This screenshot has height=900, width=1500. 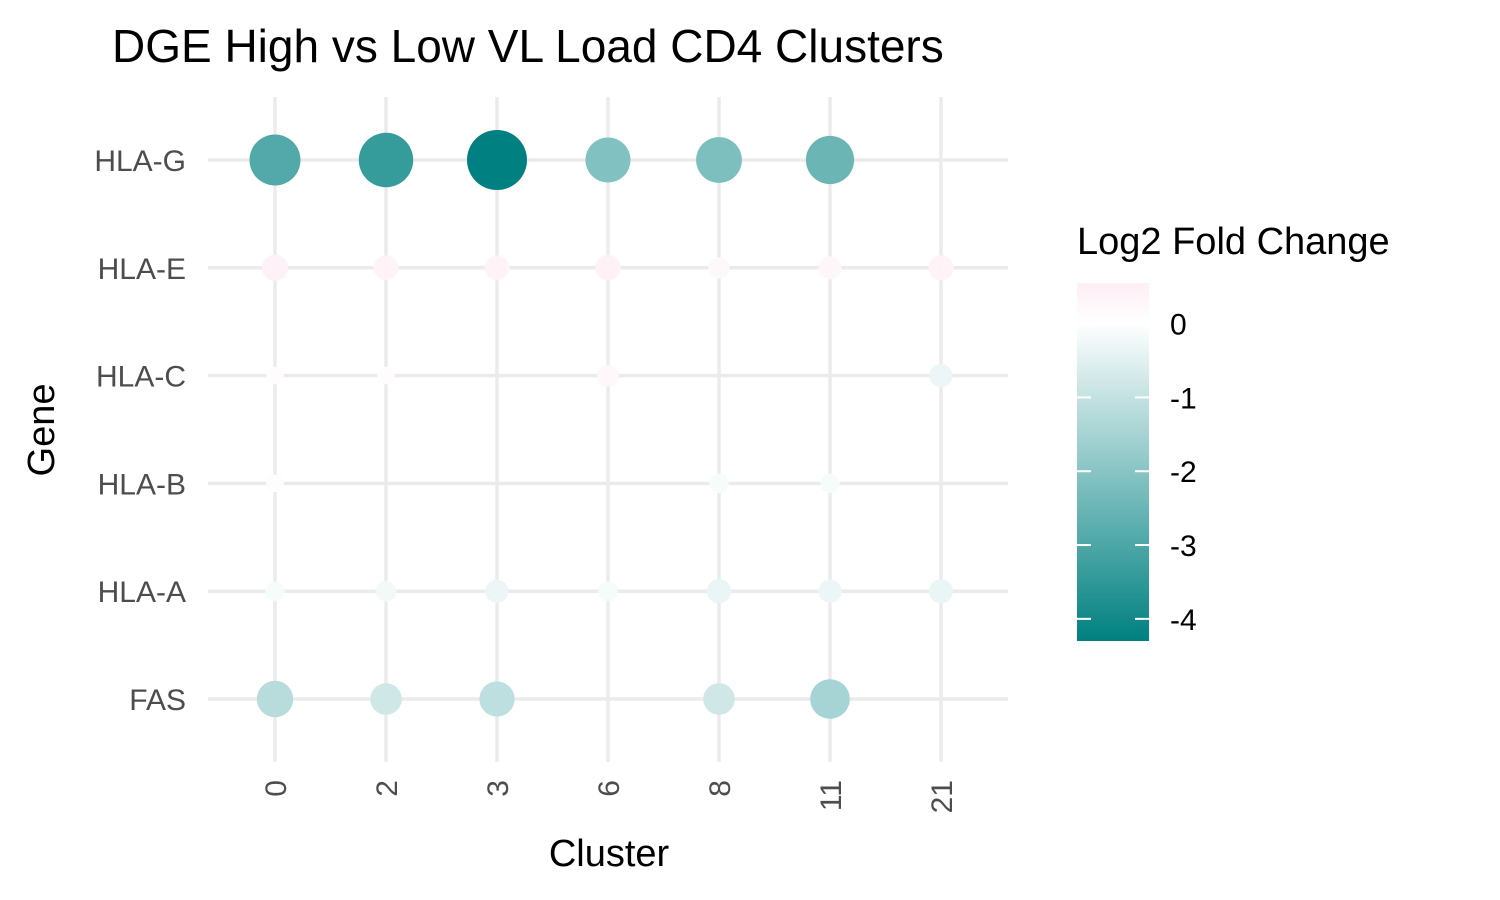 I want to click on x-axis-ticks: 0 2 3 6 8 11 21, so click(x=609, y=796).